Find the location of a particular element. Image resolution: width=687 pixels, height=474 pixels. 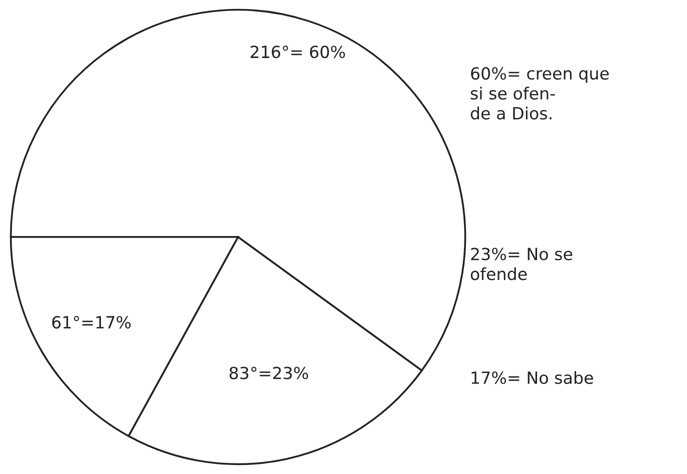

data-label: 61°=17% is located at coordinates (91, 322).